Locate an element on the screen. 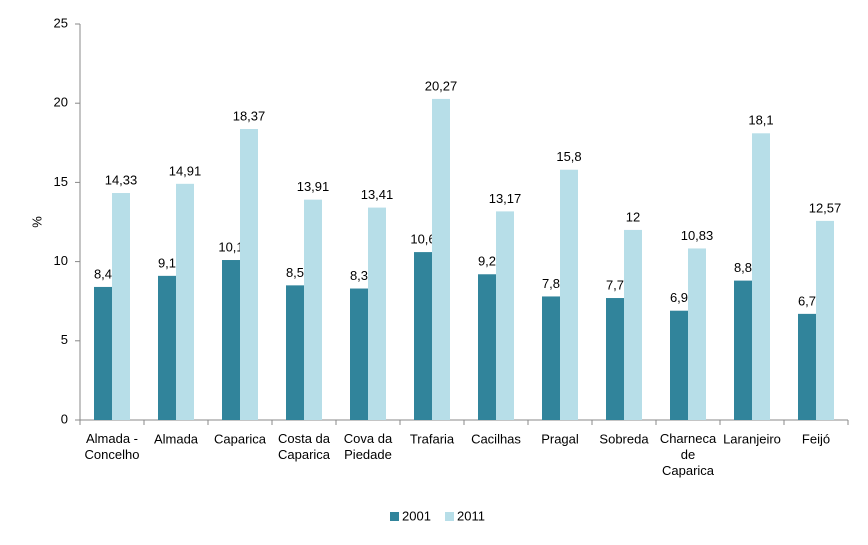 This screenshot has height=545, width=868. data-label: 18,1 is located at coordinates (760, 120).